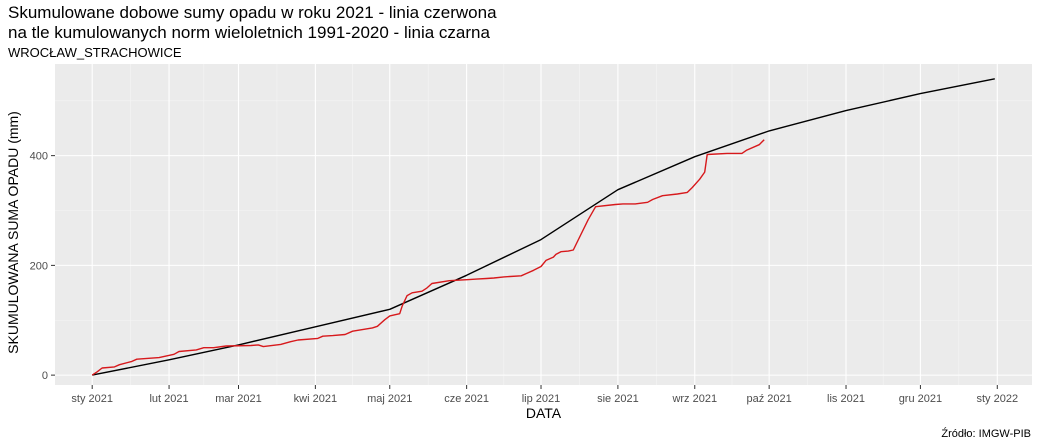 This screenshot has height=445, width=1039. What do you see at coordinates (541, 399) in the screenshot?
I see `x-tick-label: lip 2021` at bounding box center [541, 399].